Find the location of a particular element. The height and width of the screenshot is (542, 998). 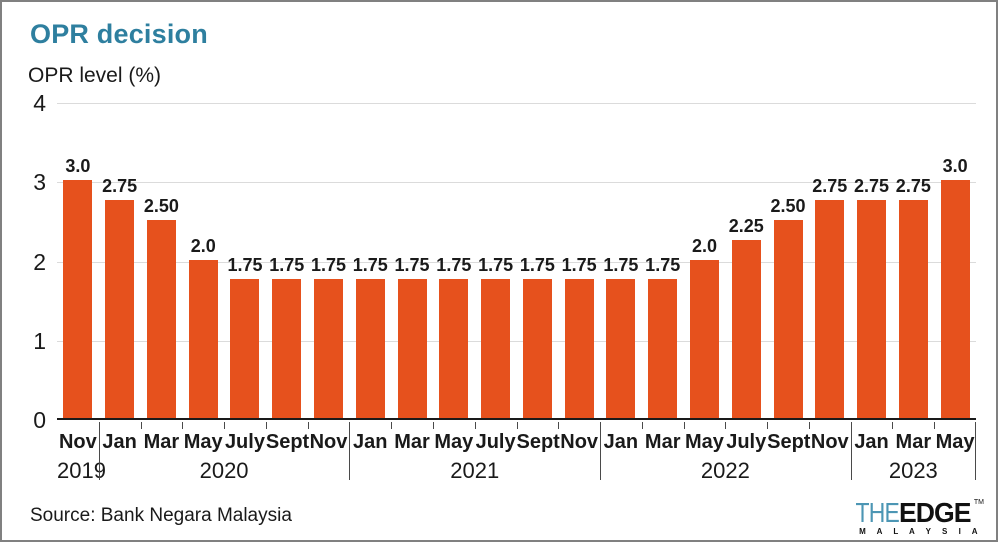

bar-value-label-9: 1.75 is located at coordinates (454, 265).